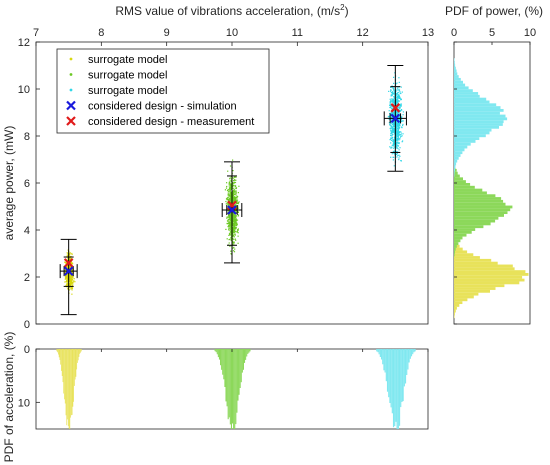  What do you see at coordinates (27, 350) in the screenshot?
I see `bottom-y-tick-label: 0` at bounding box center [27, 350].